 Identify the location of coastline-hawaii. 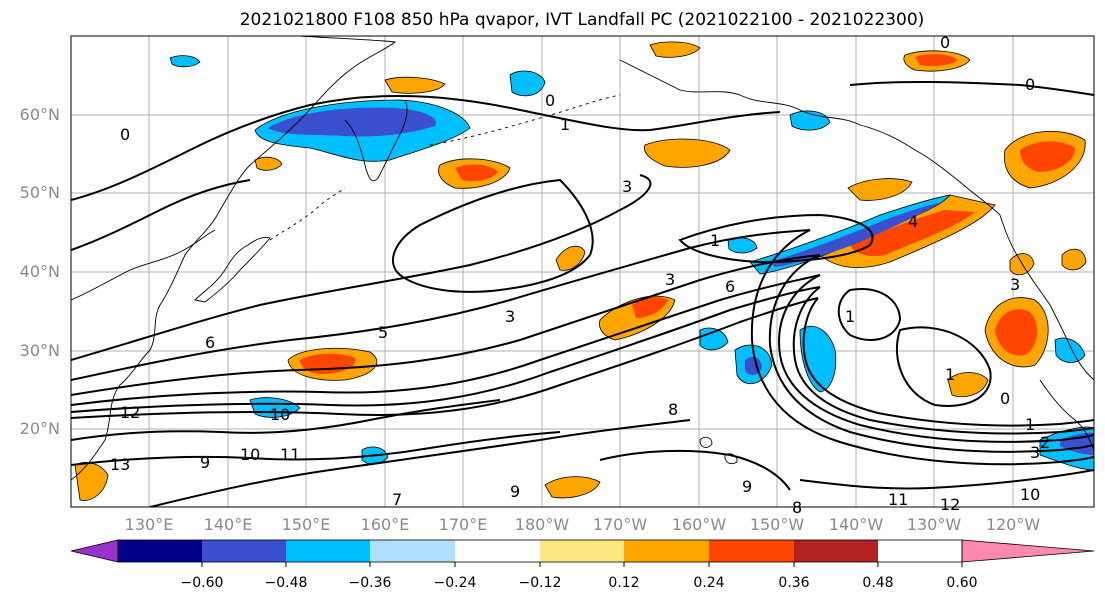
(718, 450).